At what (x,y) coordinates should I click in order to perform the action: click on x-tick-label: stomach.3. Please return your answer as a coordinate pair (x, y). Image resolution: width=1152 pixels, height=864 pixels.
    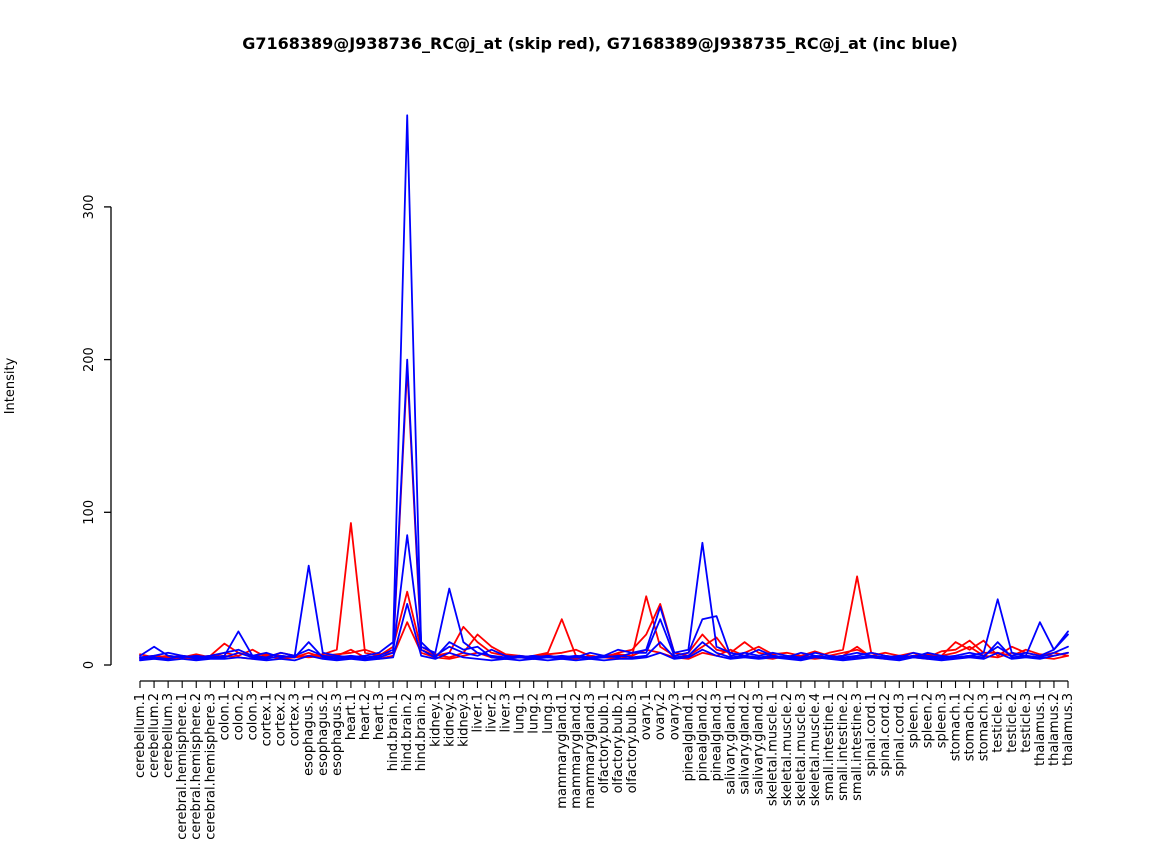
    Looking at the image, I should click on (984, 727).